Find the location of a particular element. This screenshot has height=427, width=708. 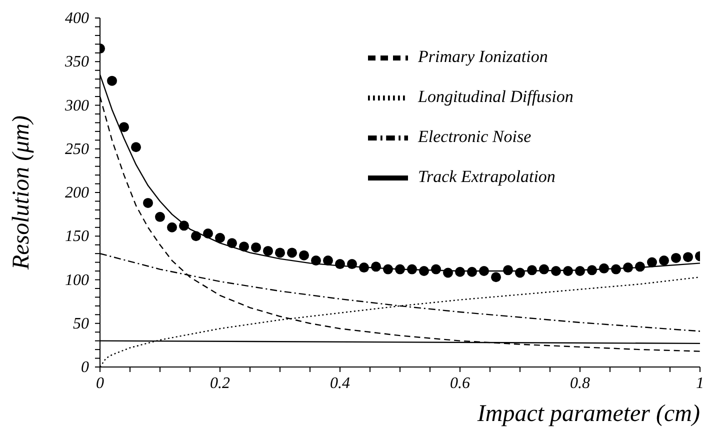

y-tick-label: 100 is located at coordinates (77, 280).